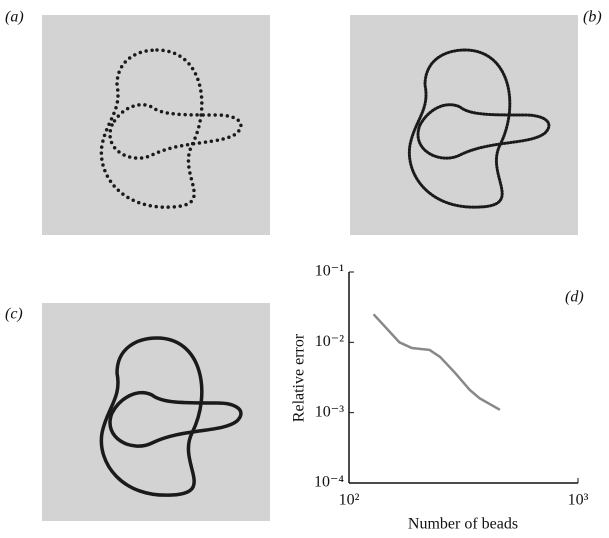  What do you see at coordinates (329, 271) in the screenshot?
I see `y-tick-label: 10⁻¹` at bounding box center [329, 271].